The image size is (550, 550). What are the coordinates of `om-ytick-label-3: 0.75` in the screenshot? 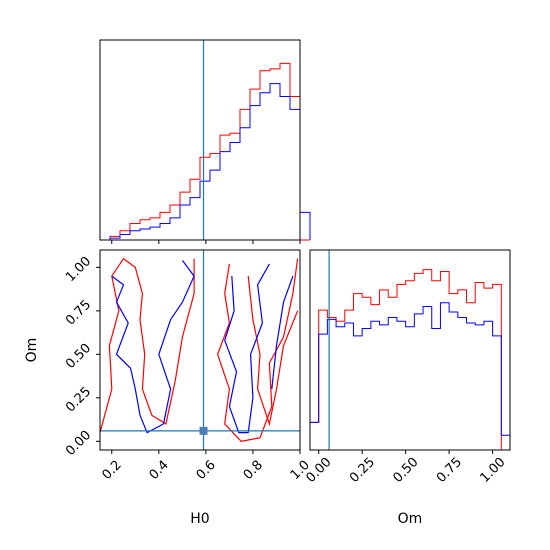 It's located at (78, 312).